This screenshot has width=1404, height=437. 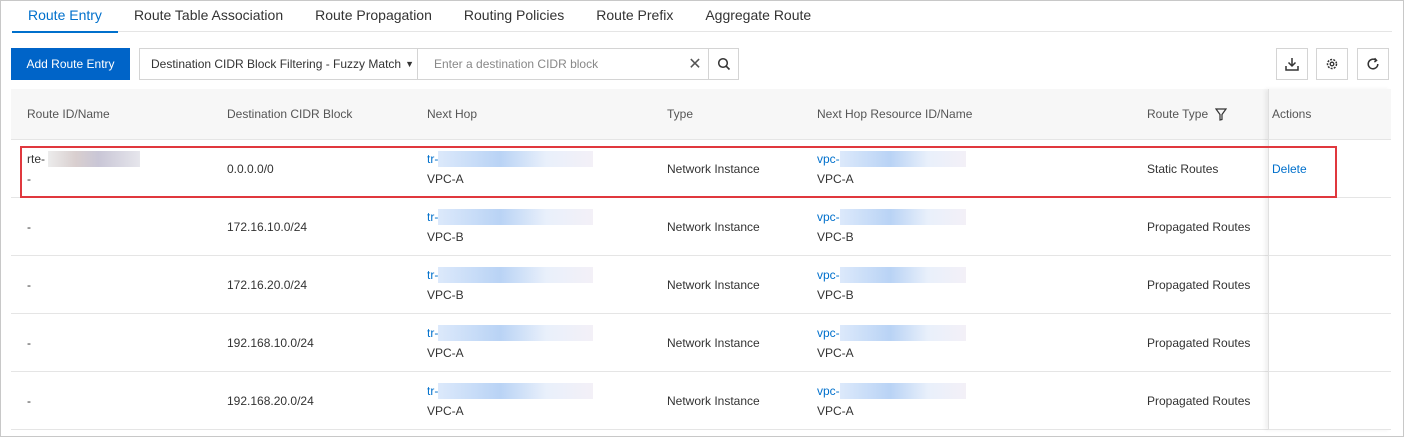 I want to click on search-icon, so click(x=723, y=64).